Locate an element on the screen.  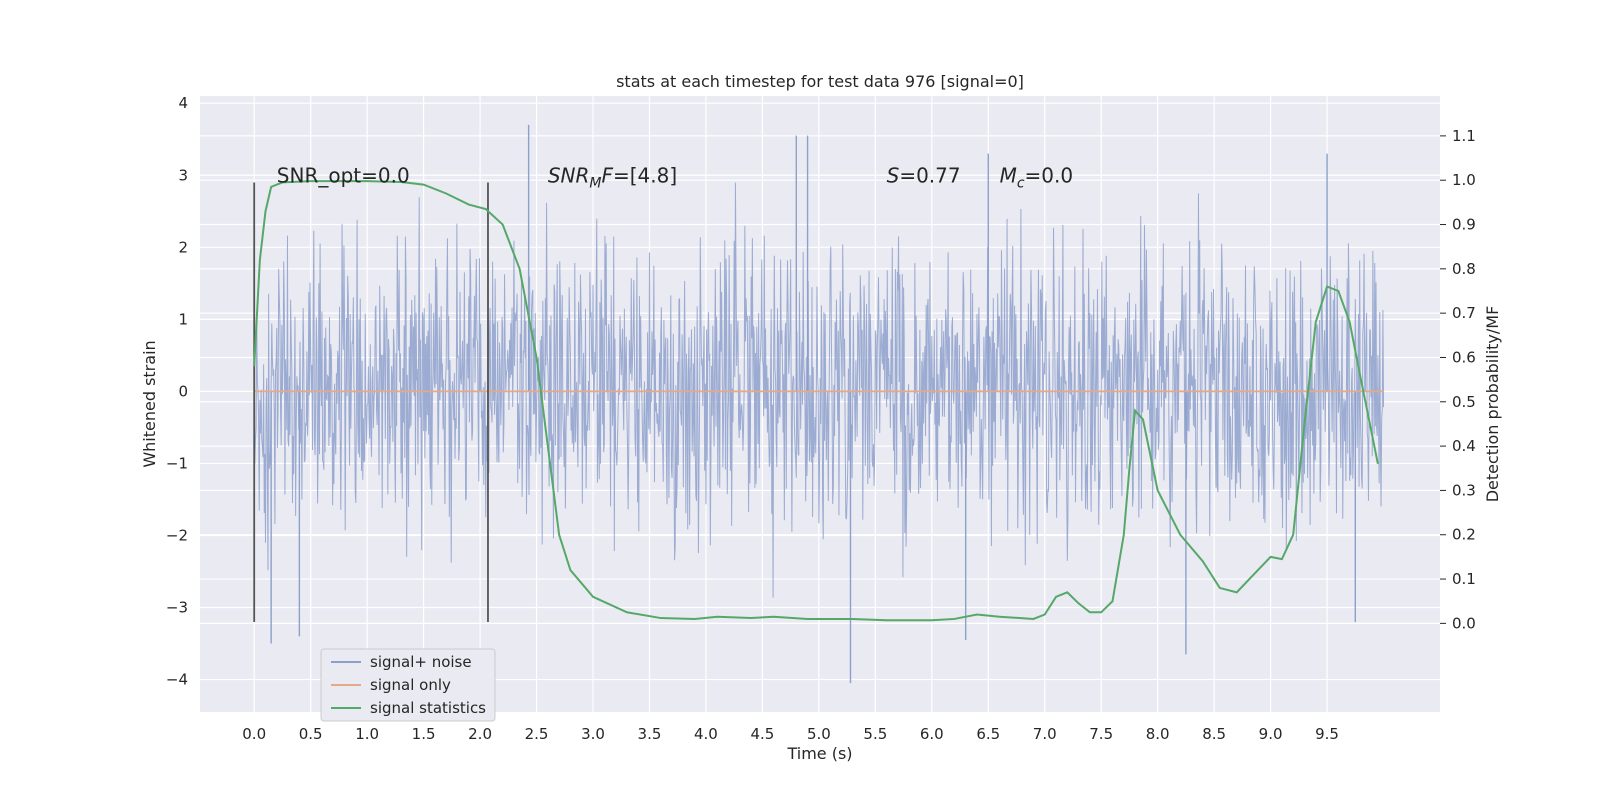
y-tick-label: 0 is located at coordinates (183, 391).